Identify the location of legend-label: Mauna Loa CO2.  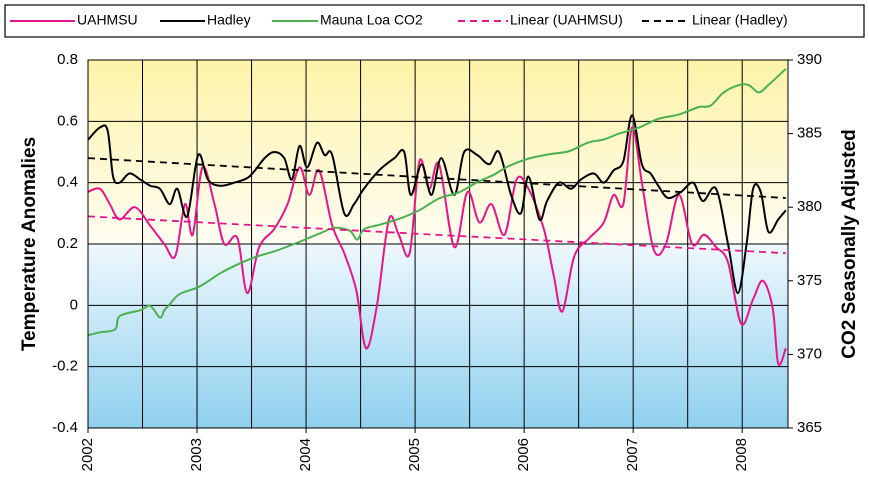
(371, 20).